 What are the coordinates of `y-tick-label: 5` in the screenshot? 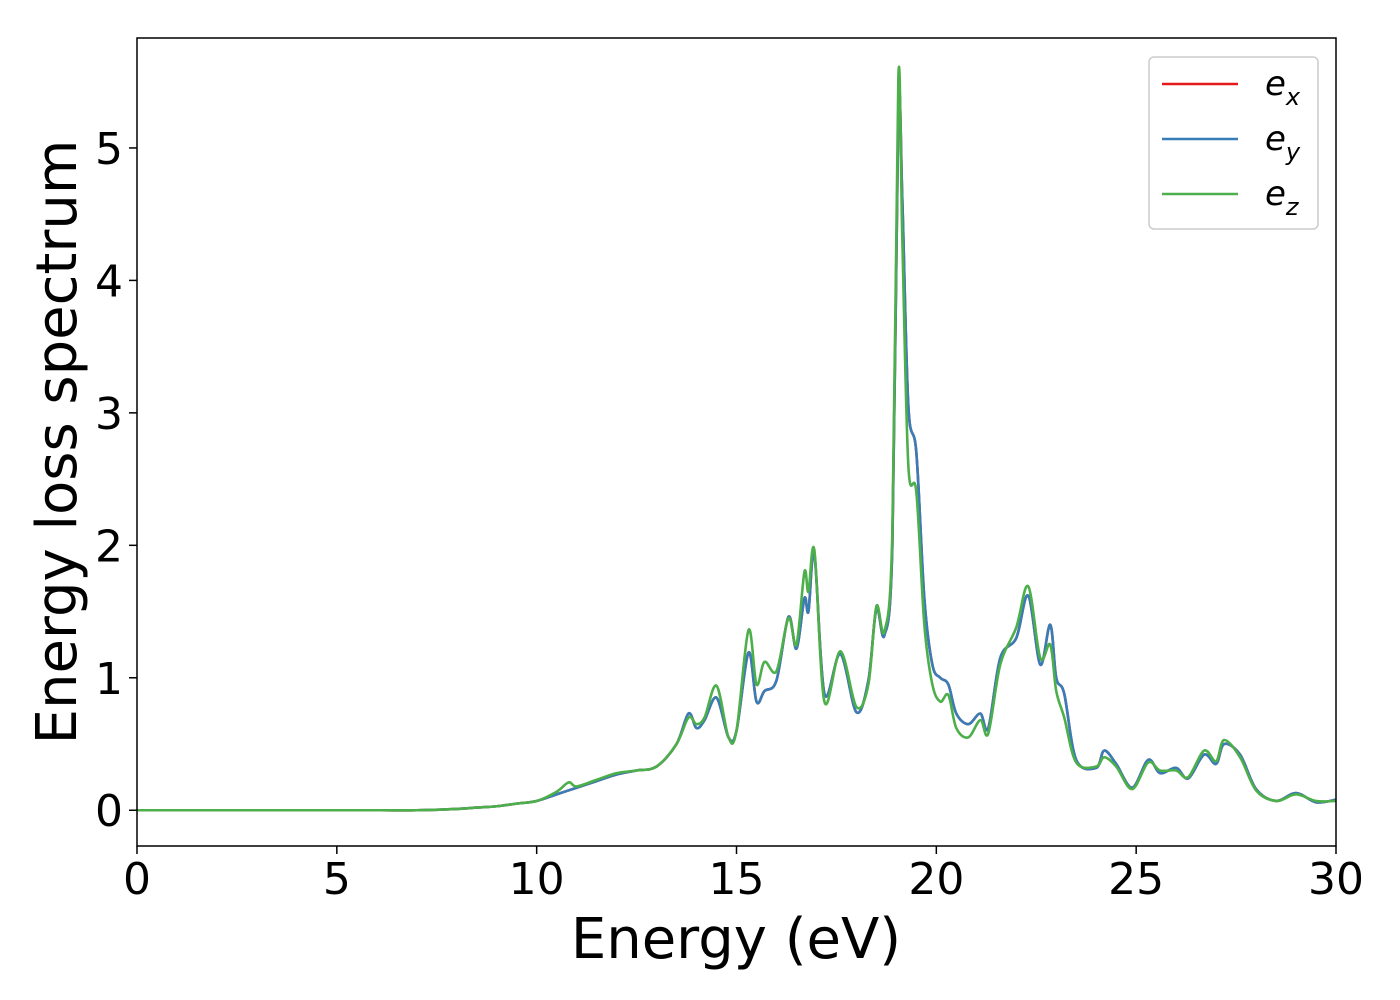 It's located at (109, 149).